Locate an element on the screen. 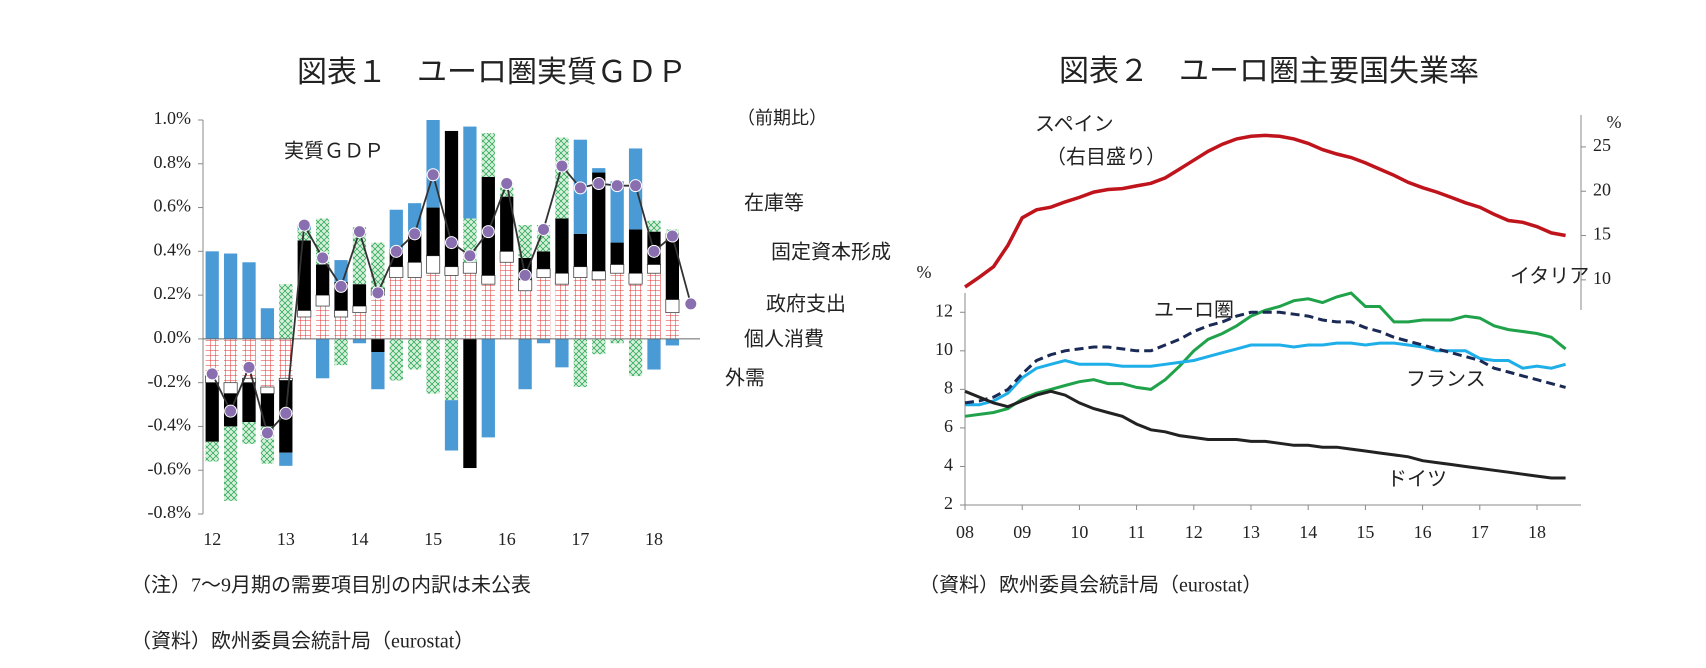 The width and height of the screenshot is (1706, 668). y-tick-label: 8 is located at coordinates (948, 387).